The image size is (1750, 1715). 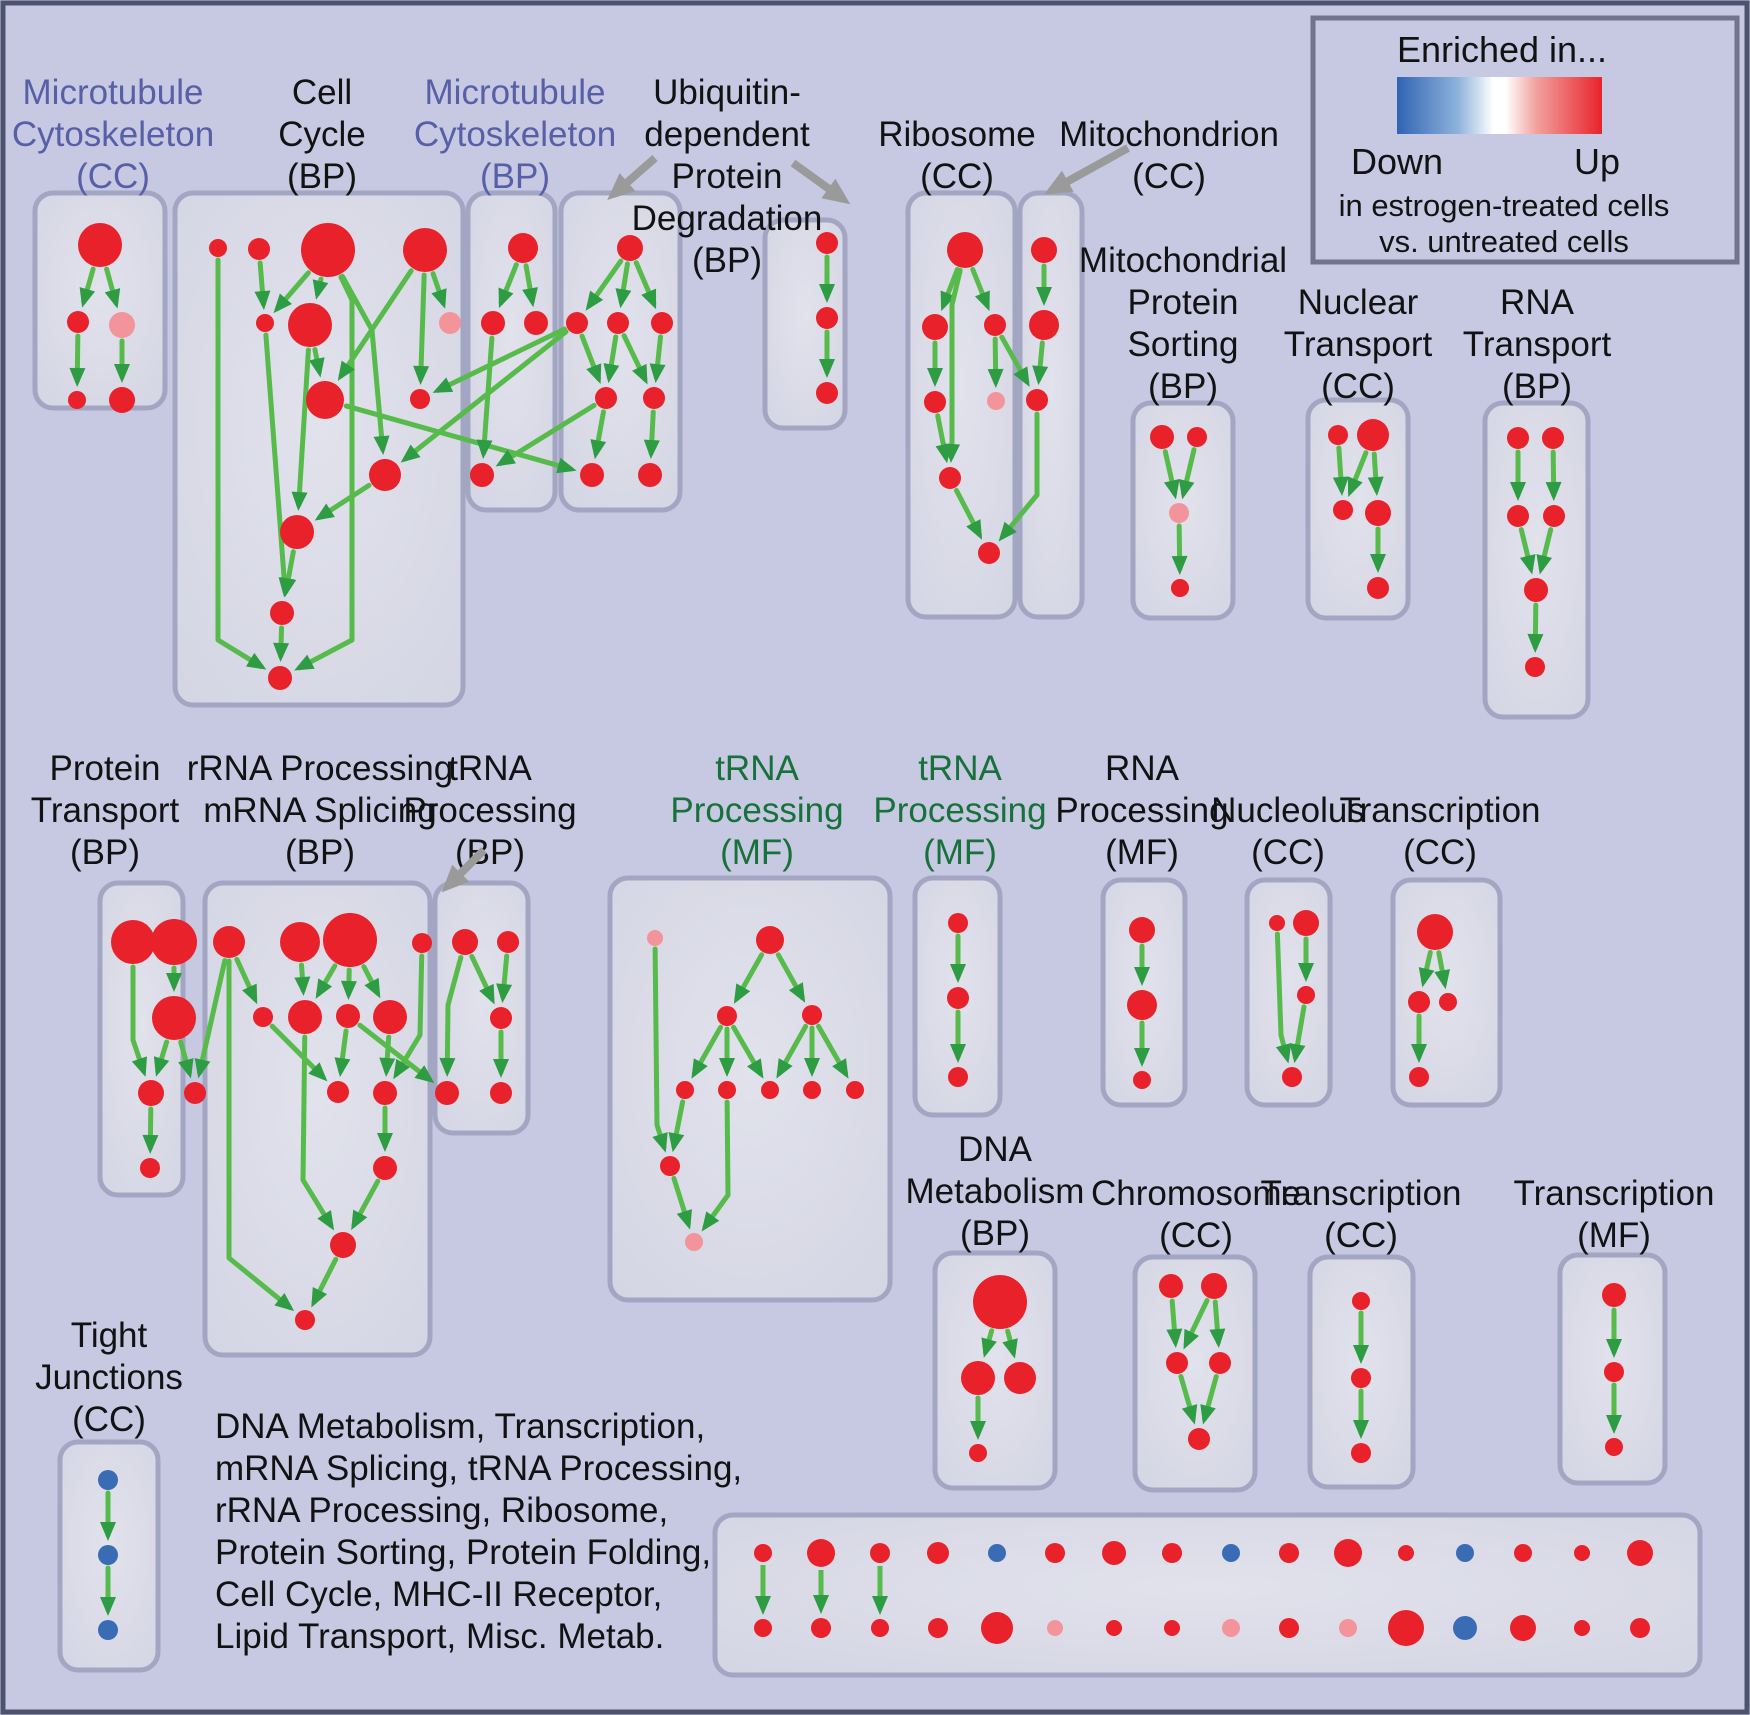 What do you see at coordinates (1288, 992) in the screenshot?
I see `go-cluster-panel-nucleolus-cc` at bounding box center [1288, 992].